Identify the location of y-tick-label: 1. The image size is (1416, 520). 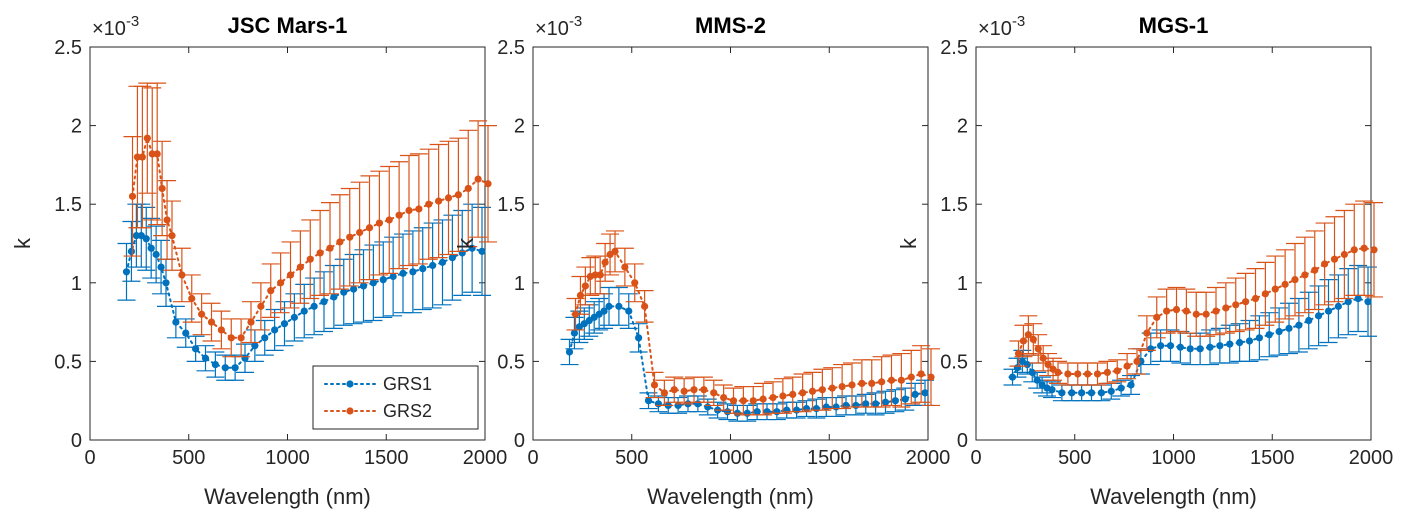
(962, 284).